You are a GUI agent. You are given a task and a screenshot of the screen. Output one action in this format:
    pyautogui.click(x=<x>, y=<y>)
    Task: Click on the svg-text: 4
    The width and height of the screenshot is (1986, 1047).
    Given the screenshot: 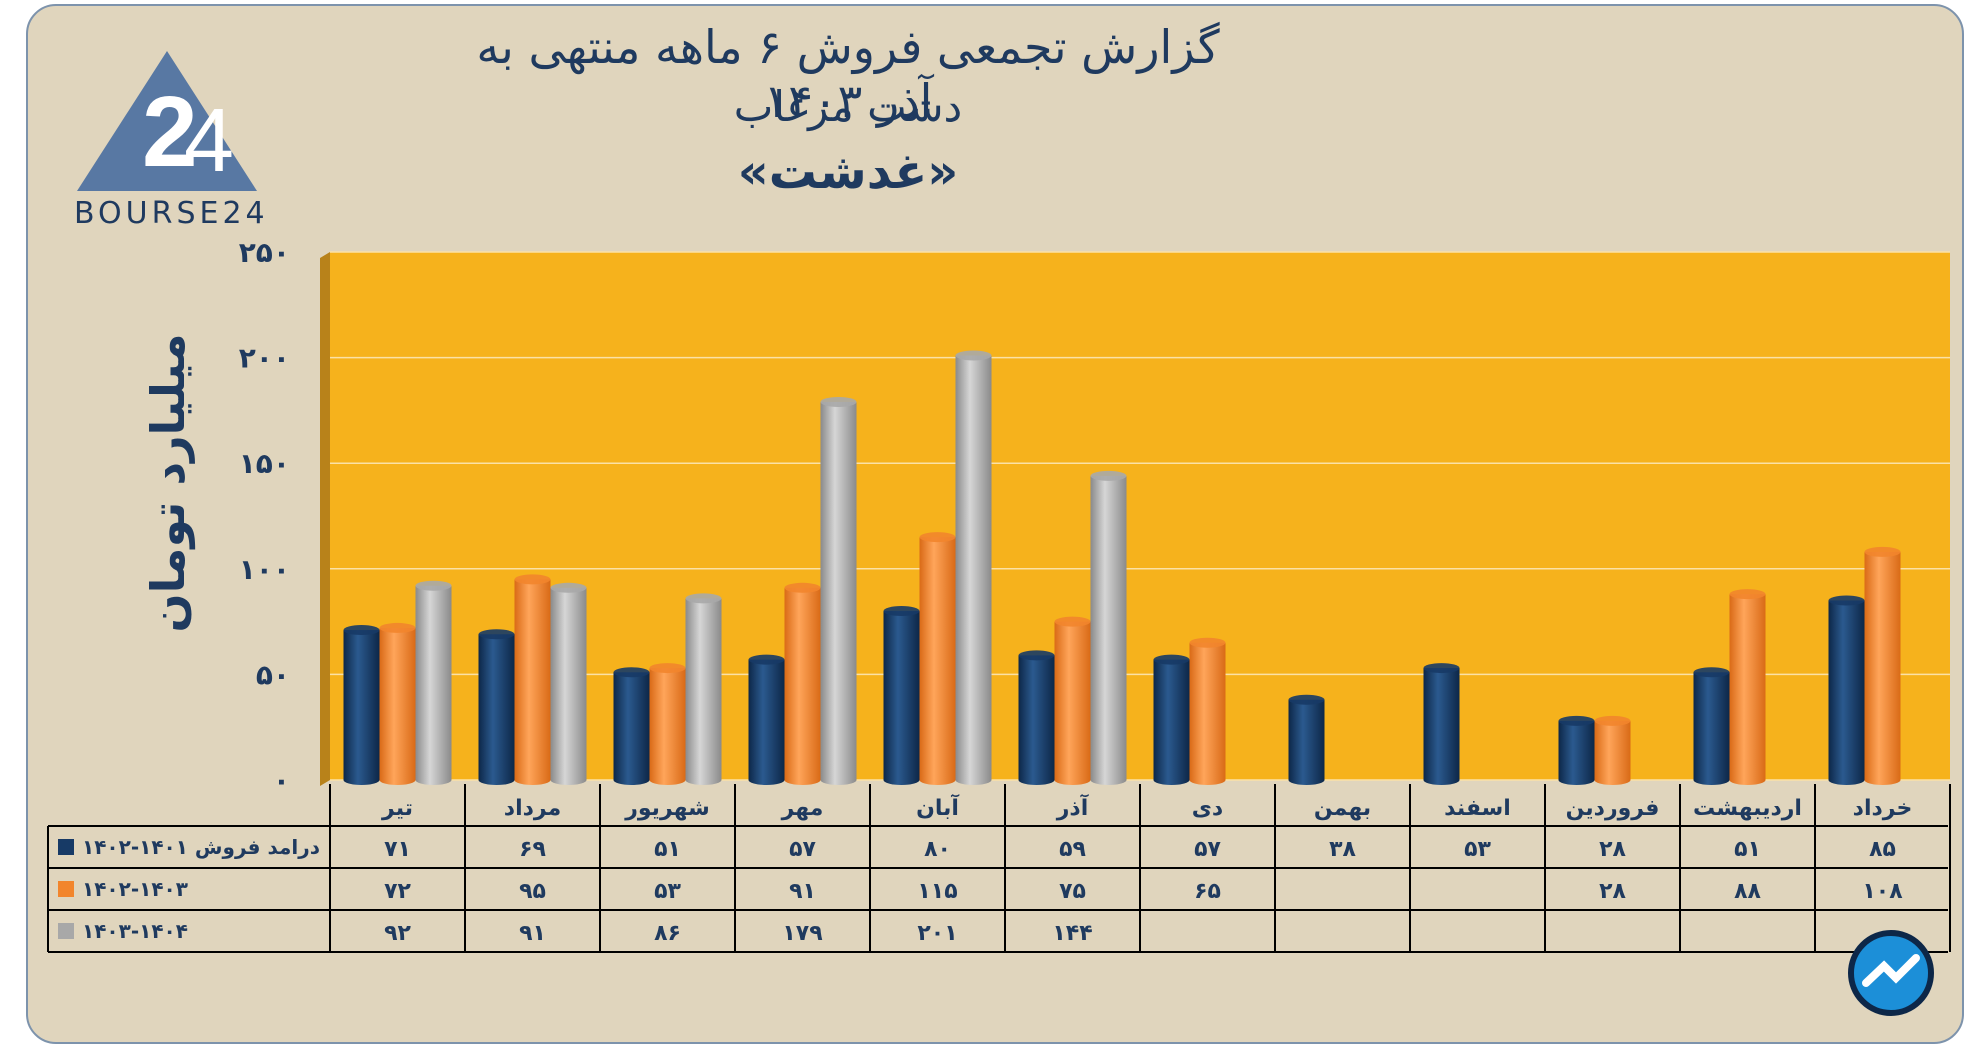 What is the action you would take?
    pyautogui.click(x=209, y=141)
    